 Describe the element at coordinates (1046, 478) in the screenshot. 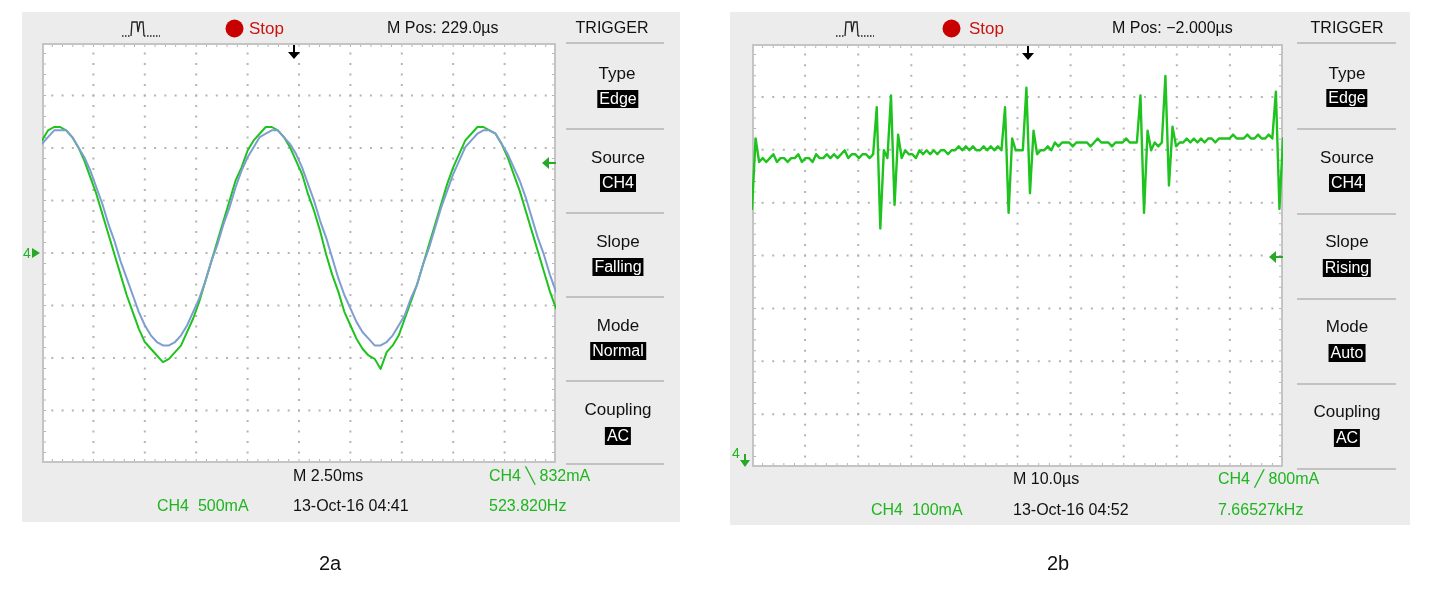

I see `text: M 10.0µs` at that location.